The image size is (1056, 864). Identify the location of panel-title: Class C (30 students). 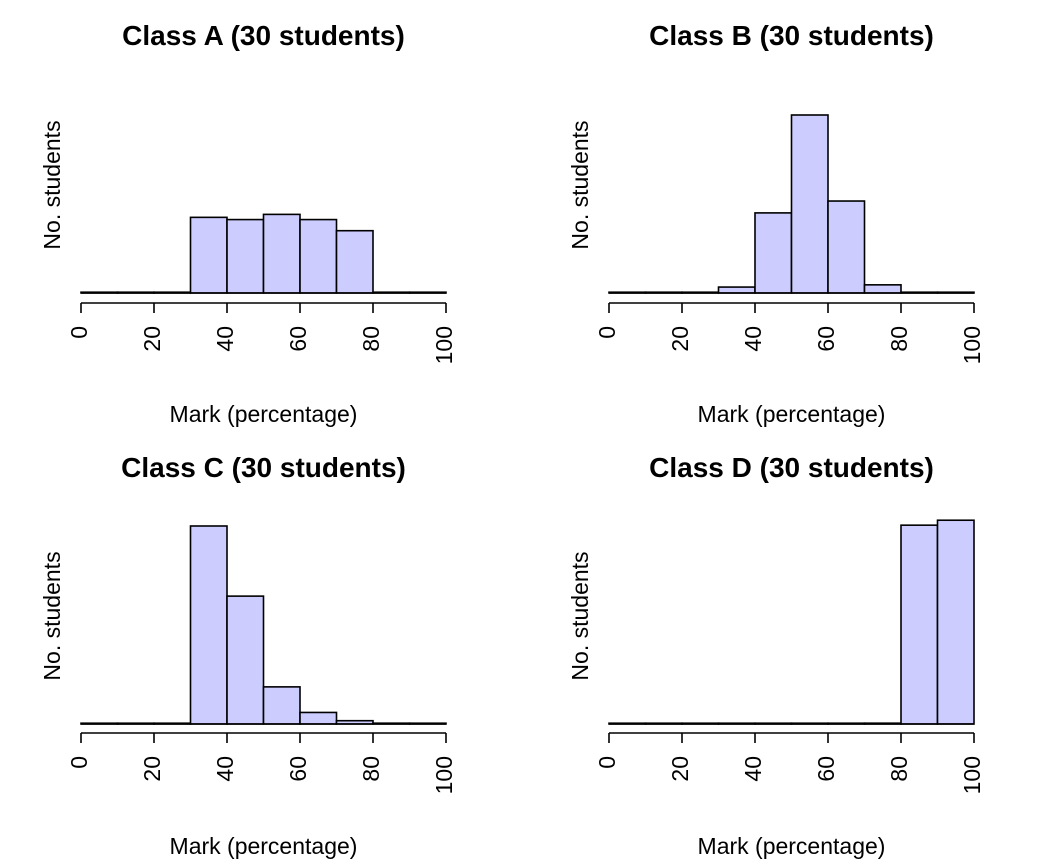
(263, 467).